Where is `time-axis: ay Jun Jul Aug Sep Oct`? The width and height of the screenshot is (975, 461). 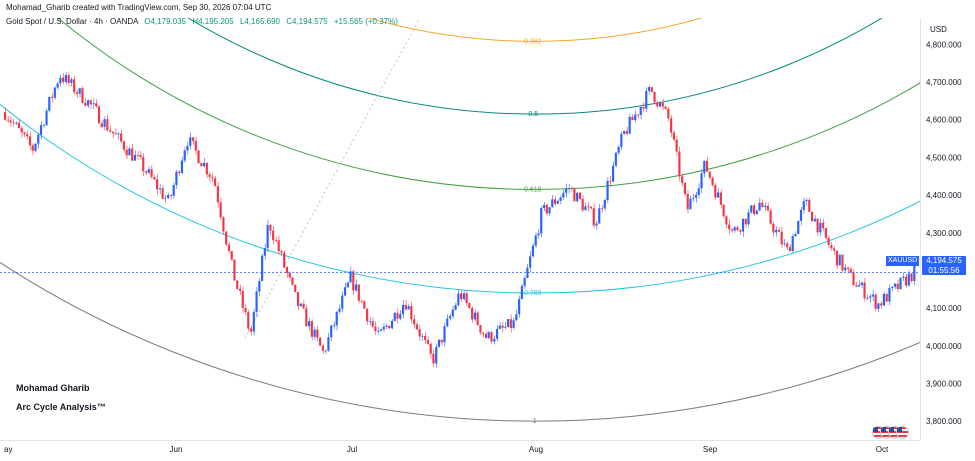 time-axis: ay Jun Jul Aug Sep Oct is located at coordinates (446, 449).